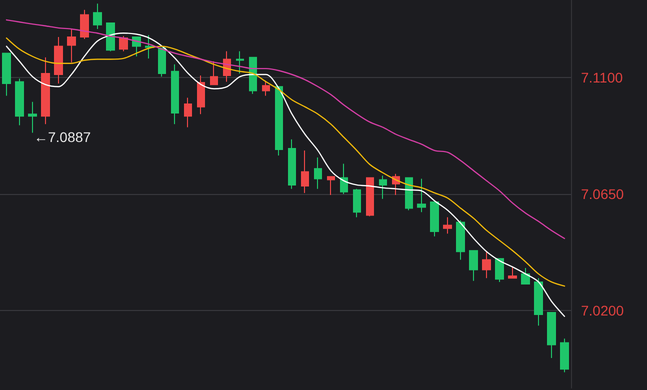 The image size is (647, 390). Describe the element at coordinates (602, 78) in the screenshot. I see `y-tick-label: 7.1100` at that location.